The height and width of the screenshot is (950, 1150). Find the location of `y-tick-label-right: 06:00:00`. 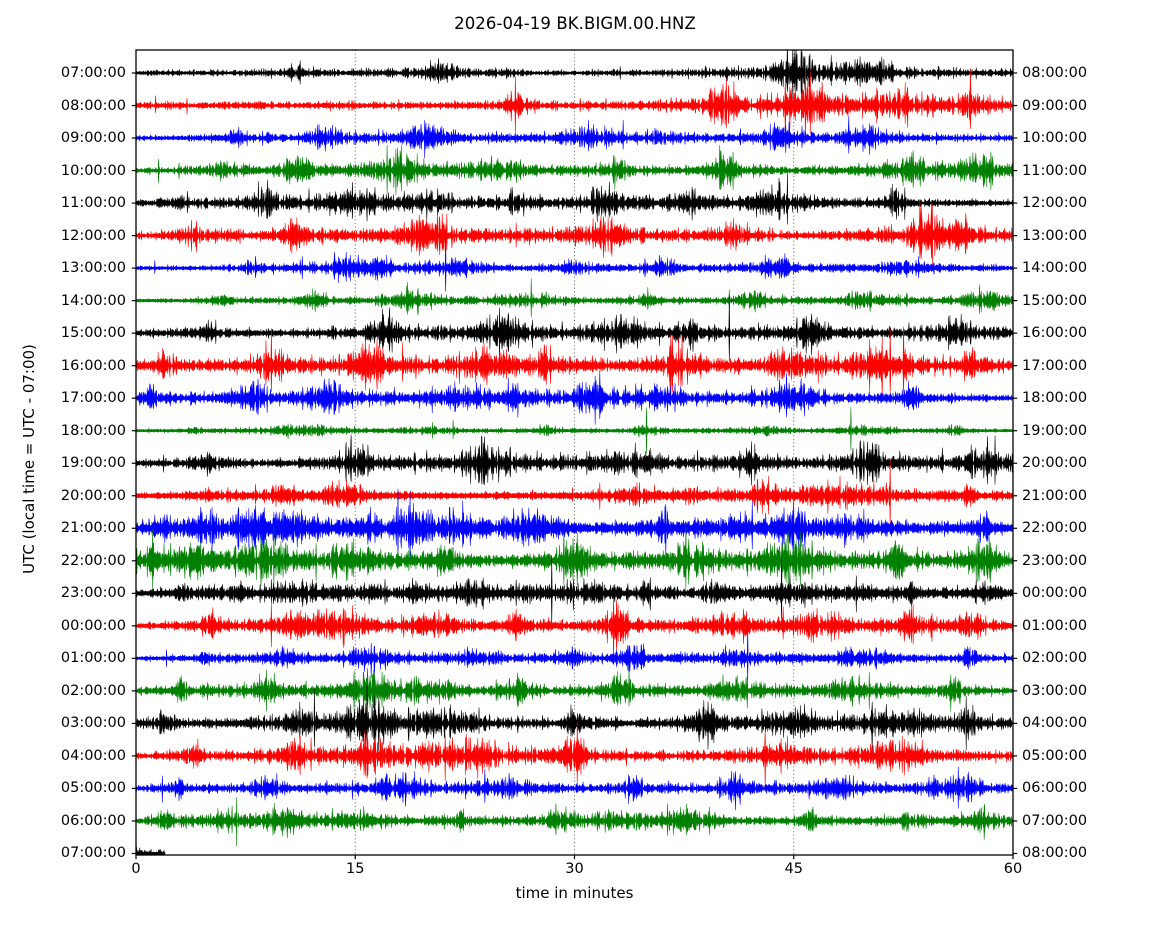

y-tick-label-right: 06:00:00 is located at coordinates (1055, 788).